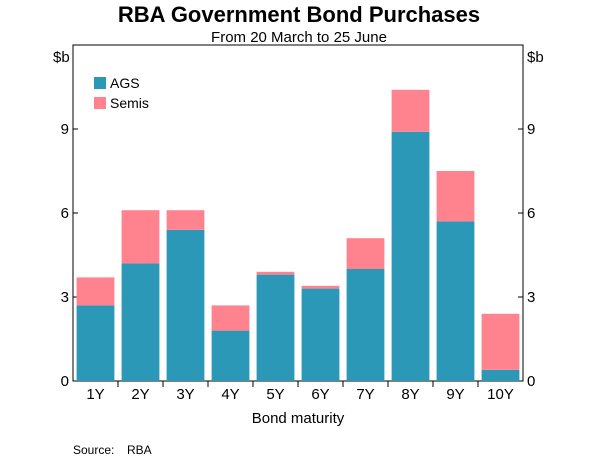 The width and height of the screenshot is (598, 459). What do you see at coordinates (535, 57) in the screenshot?
I see `y-axis-unit-right: $b` at bounding box center [535, 57].